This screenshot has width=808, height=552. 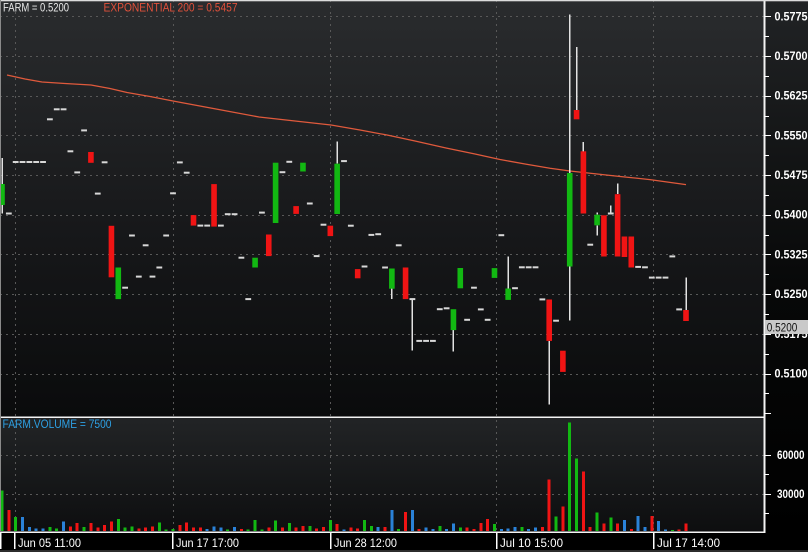 What do you see at coordinates (791, 57) in the screenshot?
I see `svg-text: 0.5700` at bounding box center [791, 57].